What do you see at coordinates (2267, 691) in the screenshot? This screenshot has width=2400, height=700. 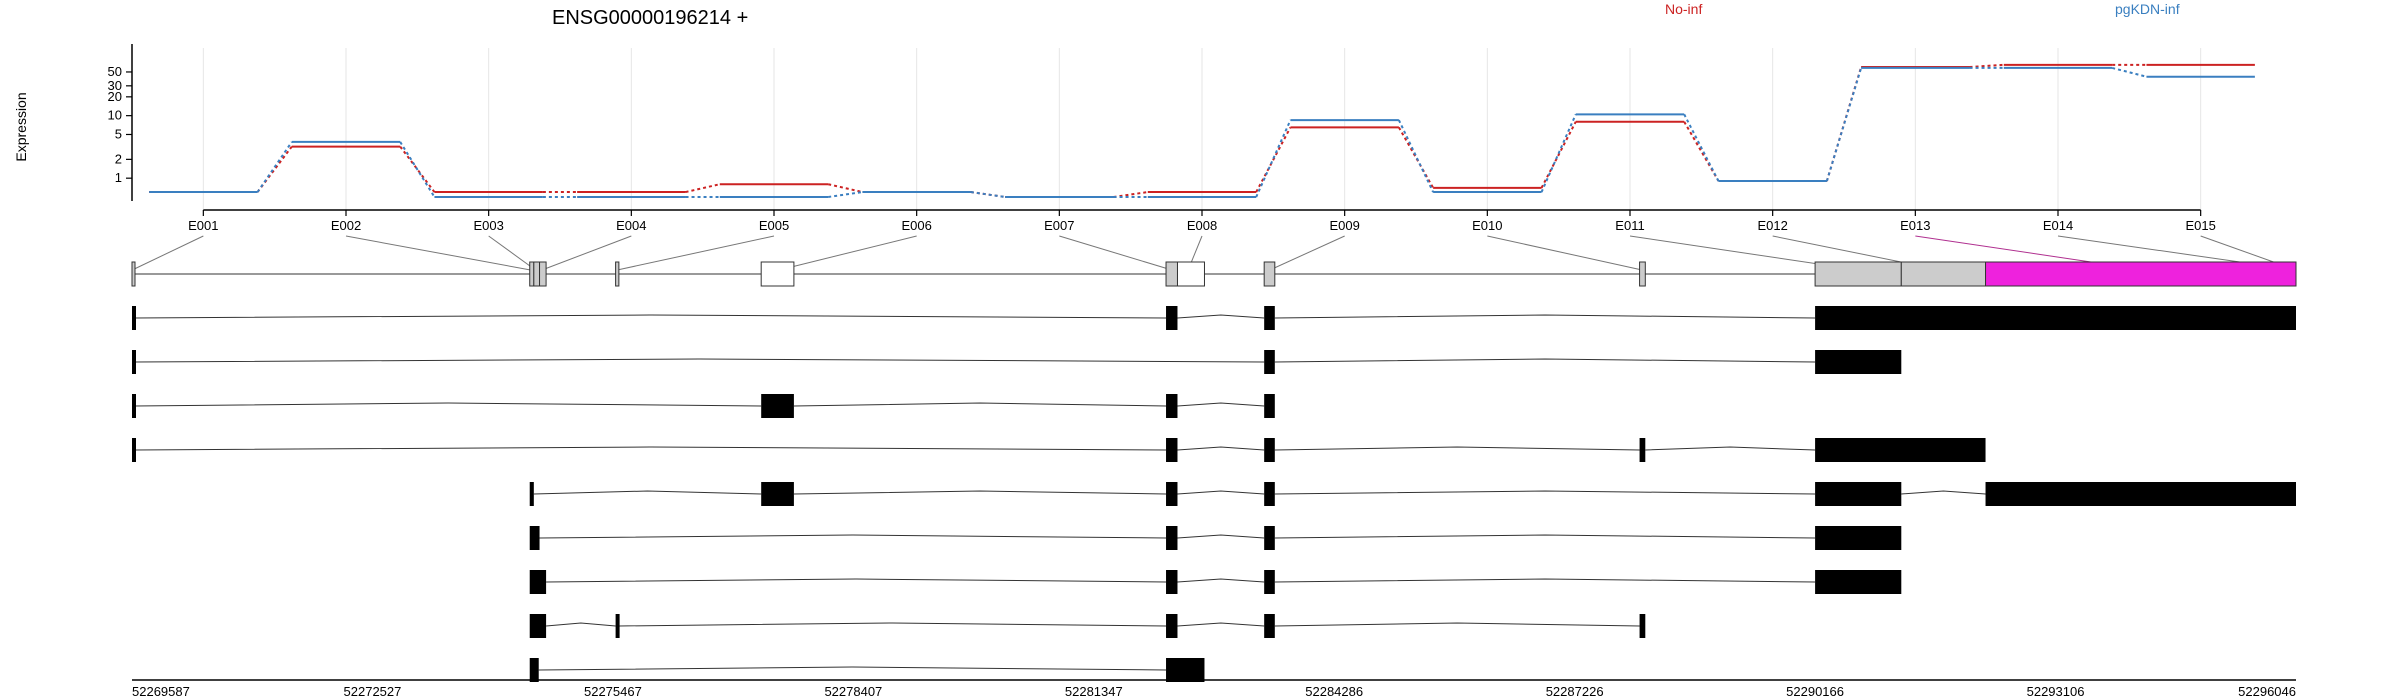 I see `genomic-tick-label: 52296046` at bounding box center [2267, 691].